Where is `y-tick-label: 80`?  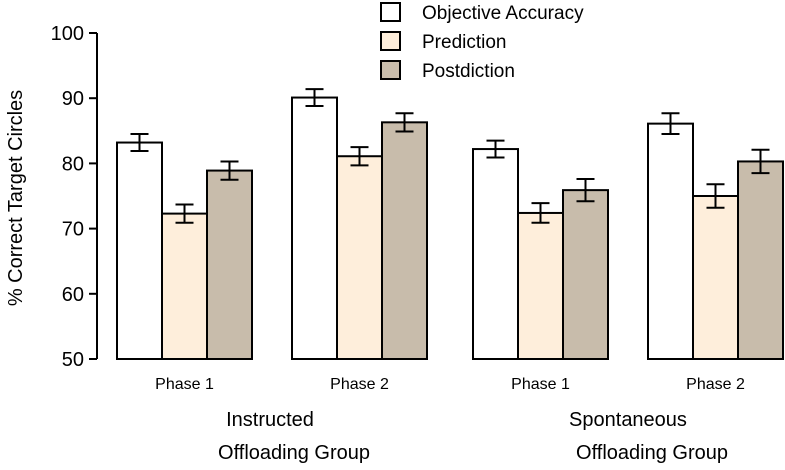
y-tick-label: 80 is located at coordinates (73, 164).